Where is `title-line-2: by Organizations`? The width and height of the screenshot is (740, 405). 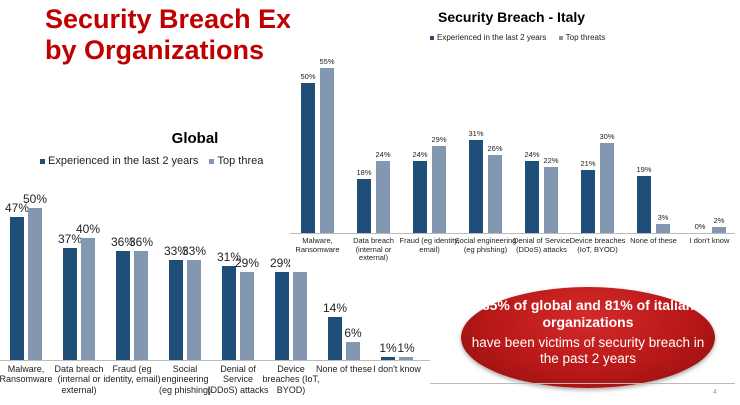
title-line-2: by Organizations is located at coordinates (155, 50).